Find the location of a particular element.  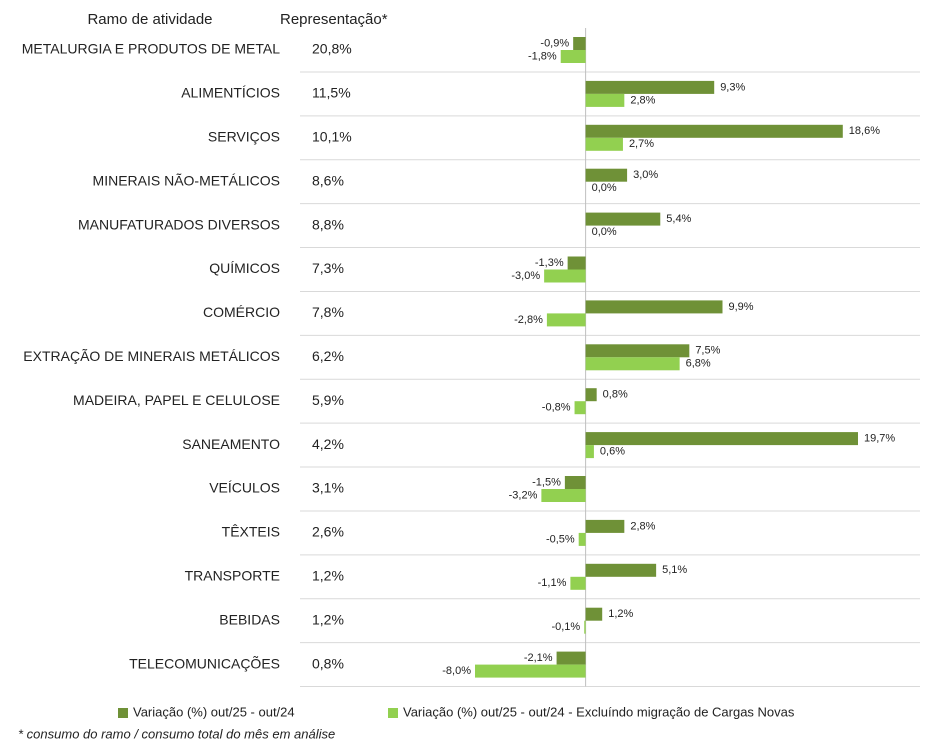

share-label: 3,1% is located at coordinates (328, 488).